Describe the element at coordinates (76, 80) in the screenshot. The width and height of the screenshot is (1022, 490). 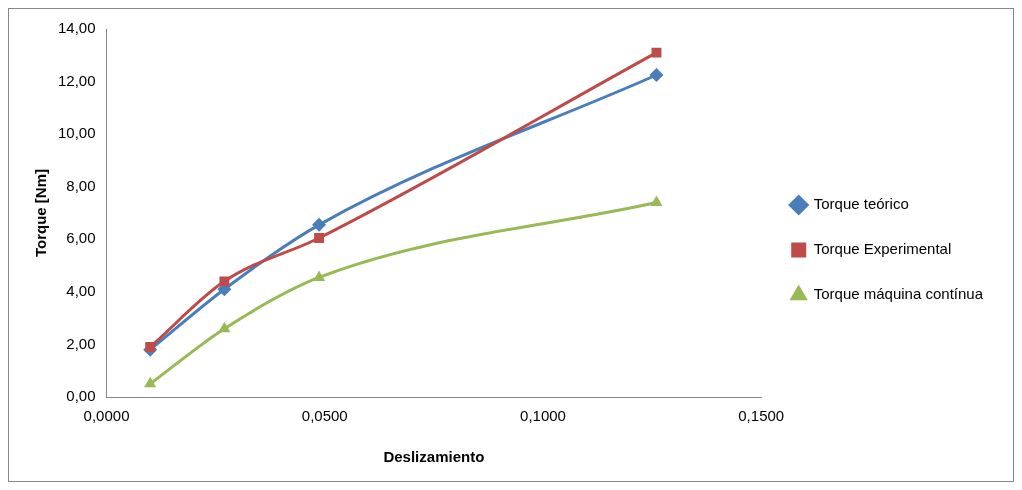
I see `y-tick-label: 12,00` at that location.